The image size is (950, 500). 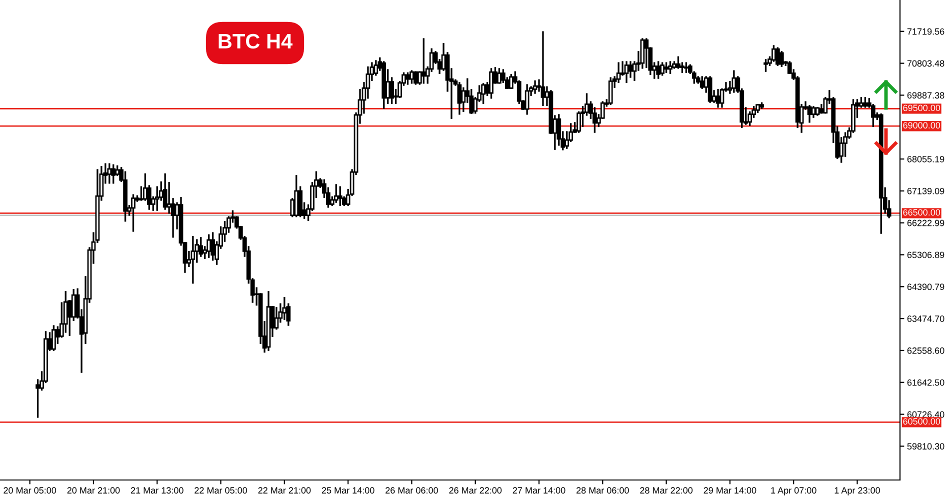 I want to click on text: BTC H4, so click(x=255, y=41).